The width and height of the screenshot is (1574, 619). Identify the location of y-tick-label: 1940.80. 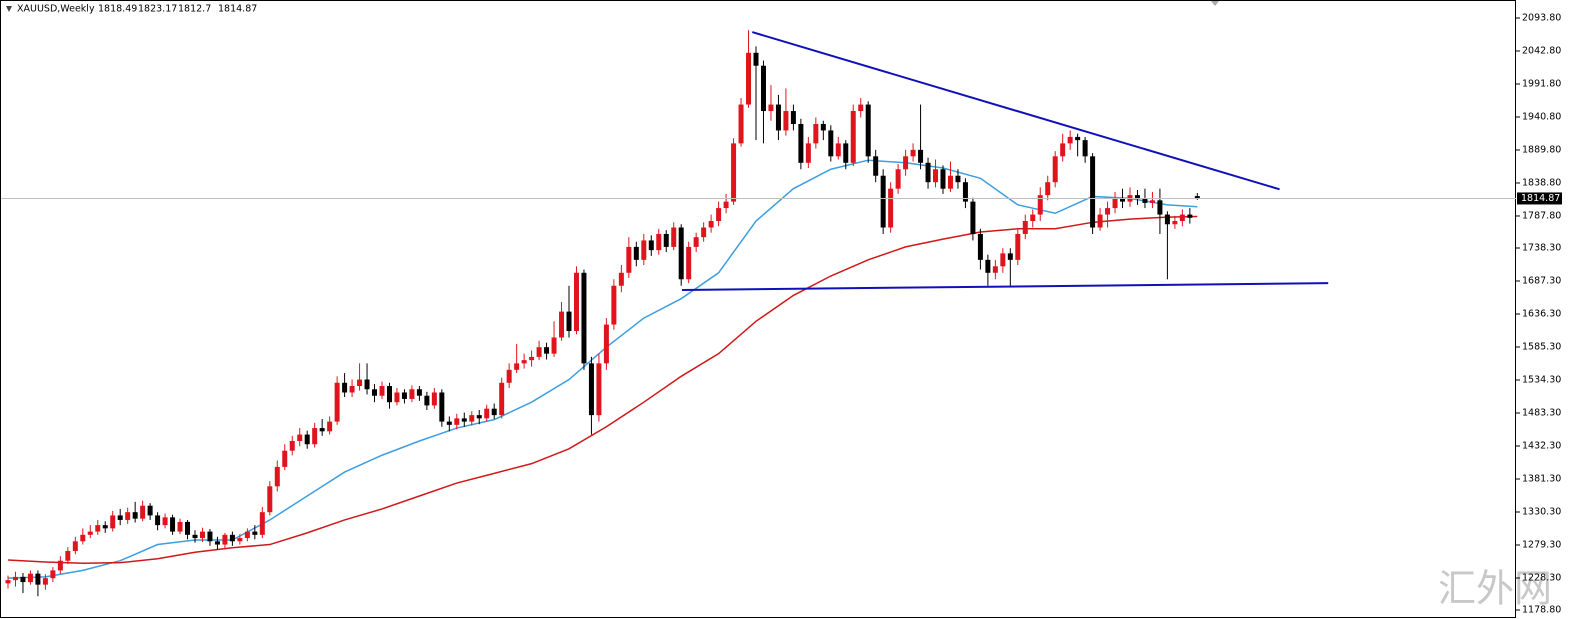
(1541, 116).